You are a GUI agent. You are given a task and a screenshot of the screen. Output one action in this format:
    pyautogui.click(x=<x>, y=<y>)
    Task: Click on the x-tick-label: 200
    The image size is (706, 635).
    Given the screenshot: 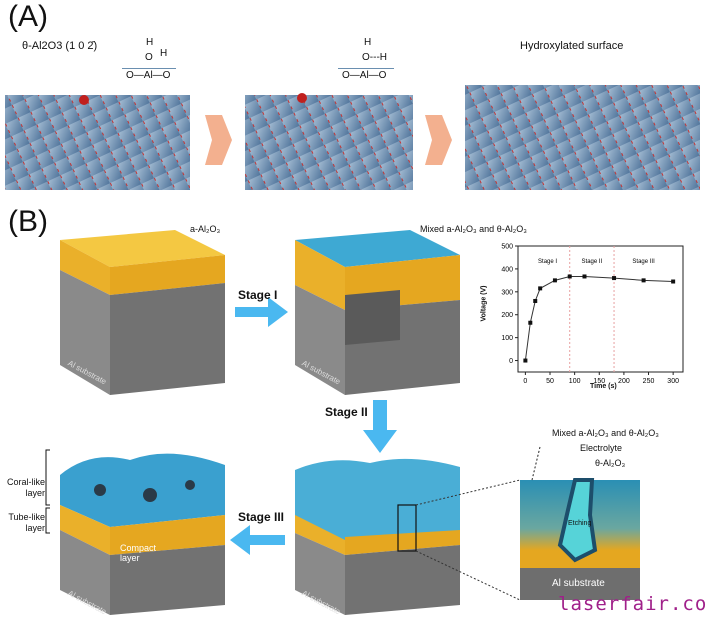 What is the action you would take?
    pyautogui.click(x=624, y=381)
    